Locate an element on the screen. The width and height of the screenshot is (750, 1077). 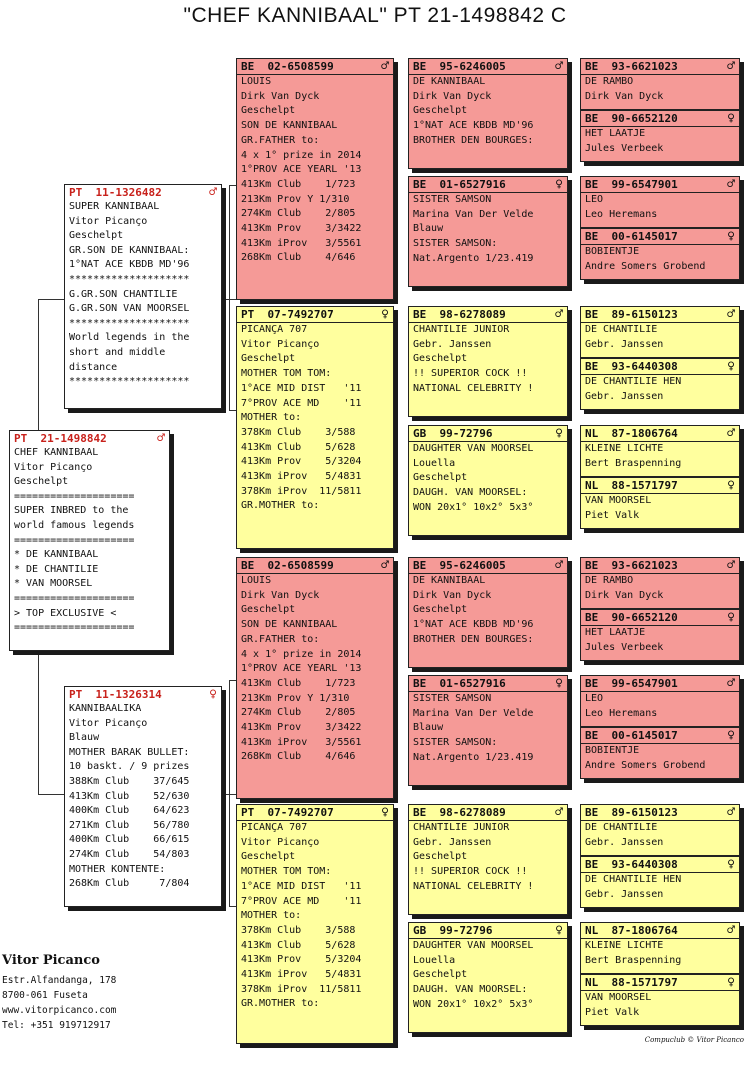
card-line: HET LAATJE is located at coordinates (615, 133).